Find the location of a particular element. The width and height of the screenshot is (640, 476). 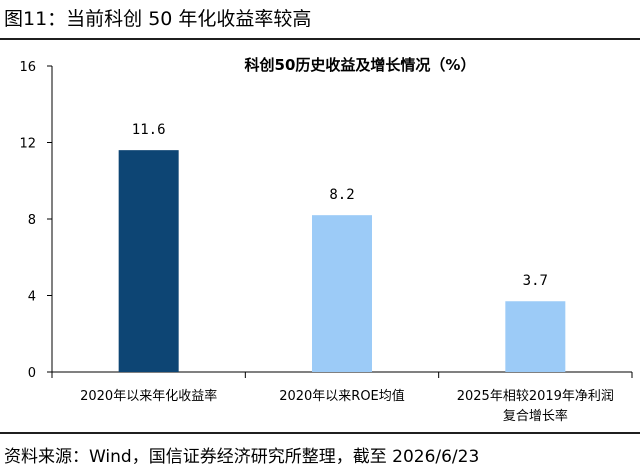

x-tick-label: 复合增长率 is located at coordinates (535, 416).